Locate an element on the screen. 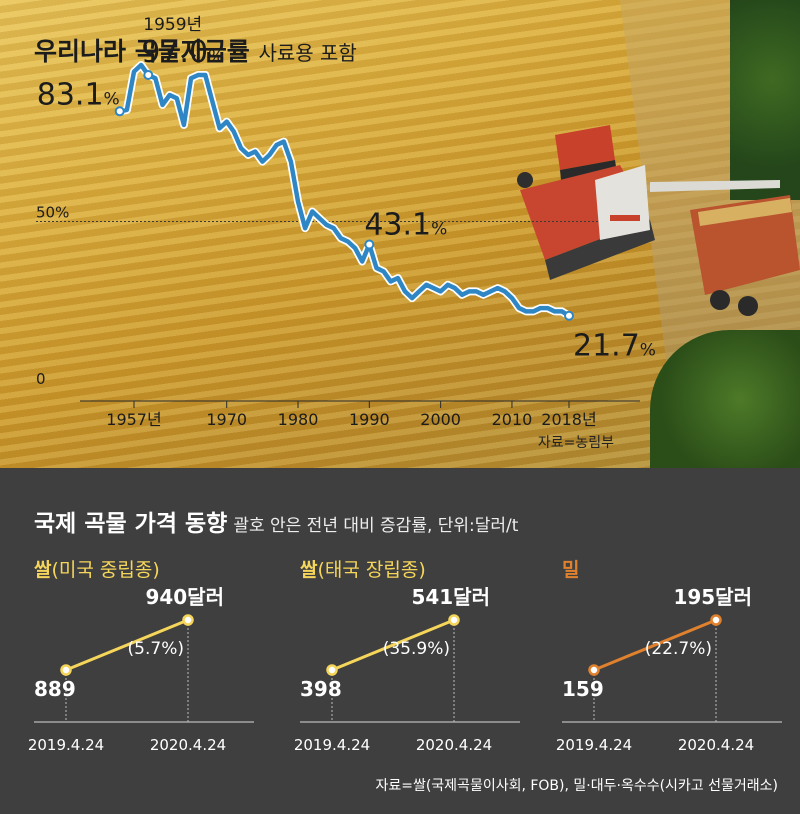 This screenshot has height=814, width=800. price-panel-title: 국제 곡물 가격 동향 괄호 안은 전년 대비 증감률, 단위:달러/t is located at coordinates (276, 524).